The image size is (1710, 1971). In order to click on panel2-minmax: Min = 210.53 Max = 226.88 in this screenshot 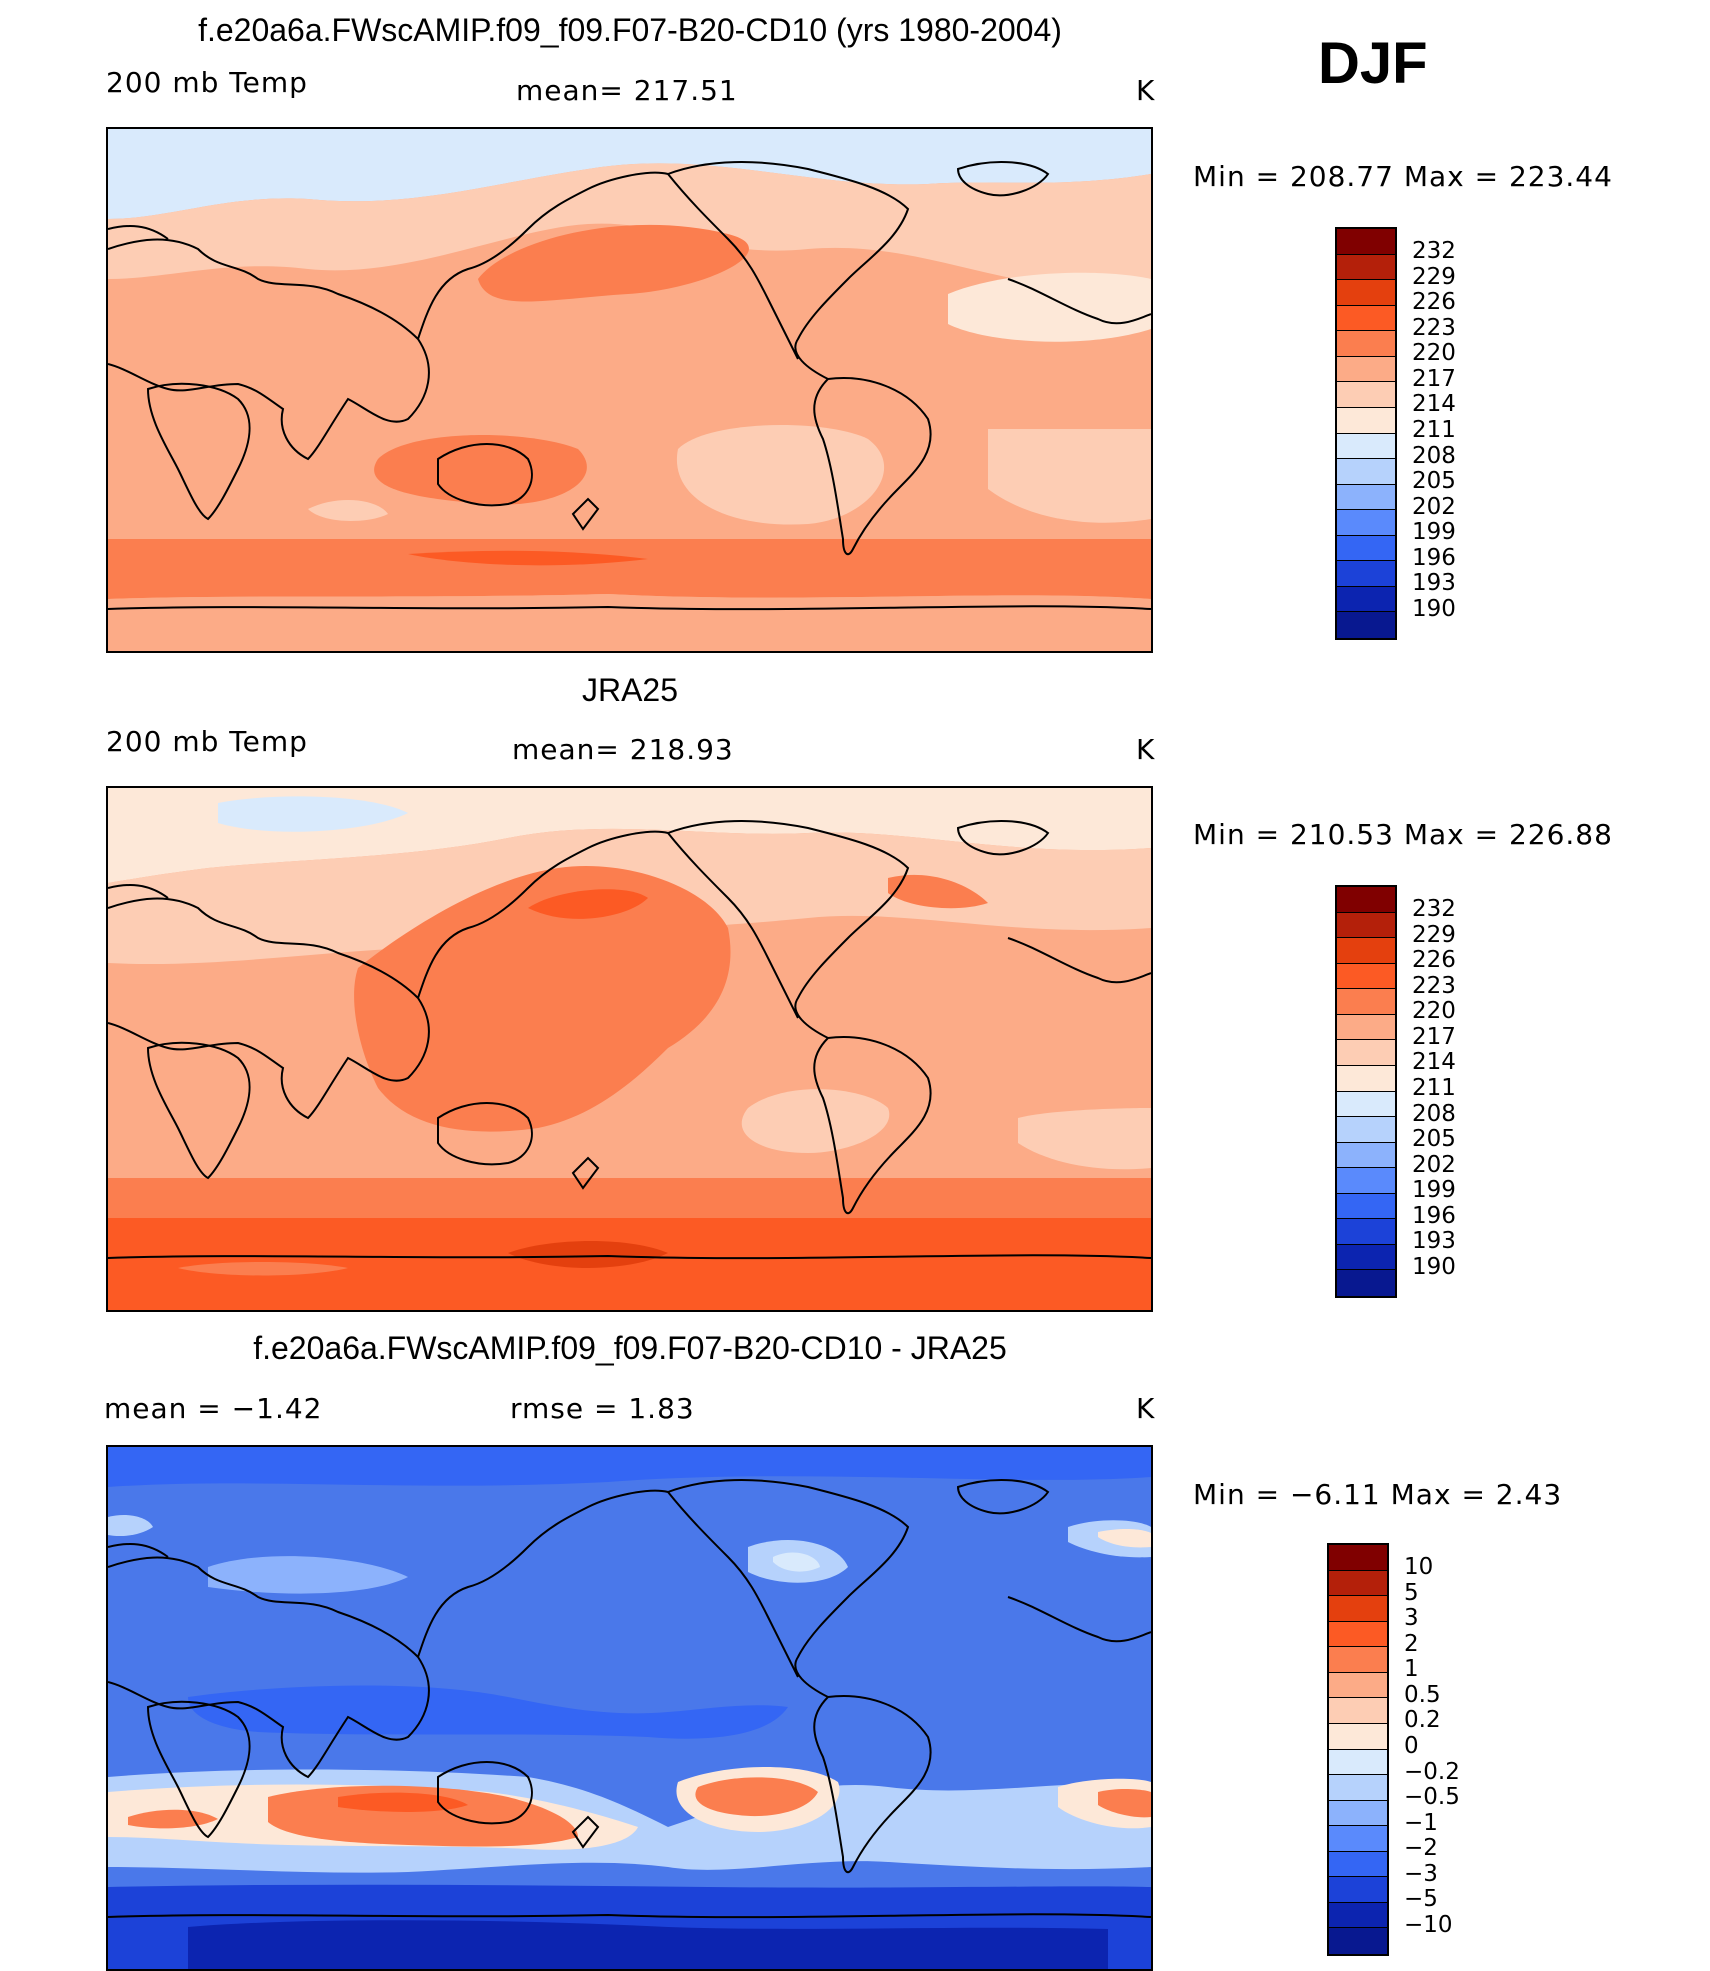, I will do `click(1403, 834)`.